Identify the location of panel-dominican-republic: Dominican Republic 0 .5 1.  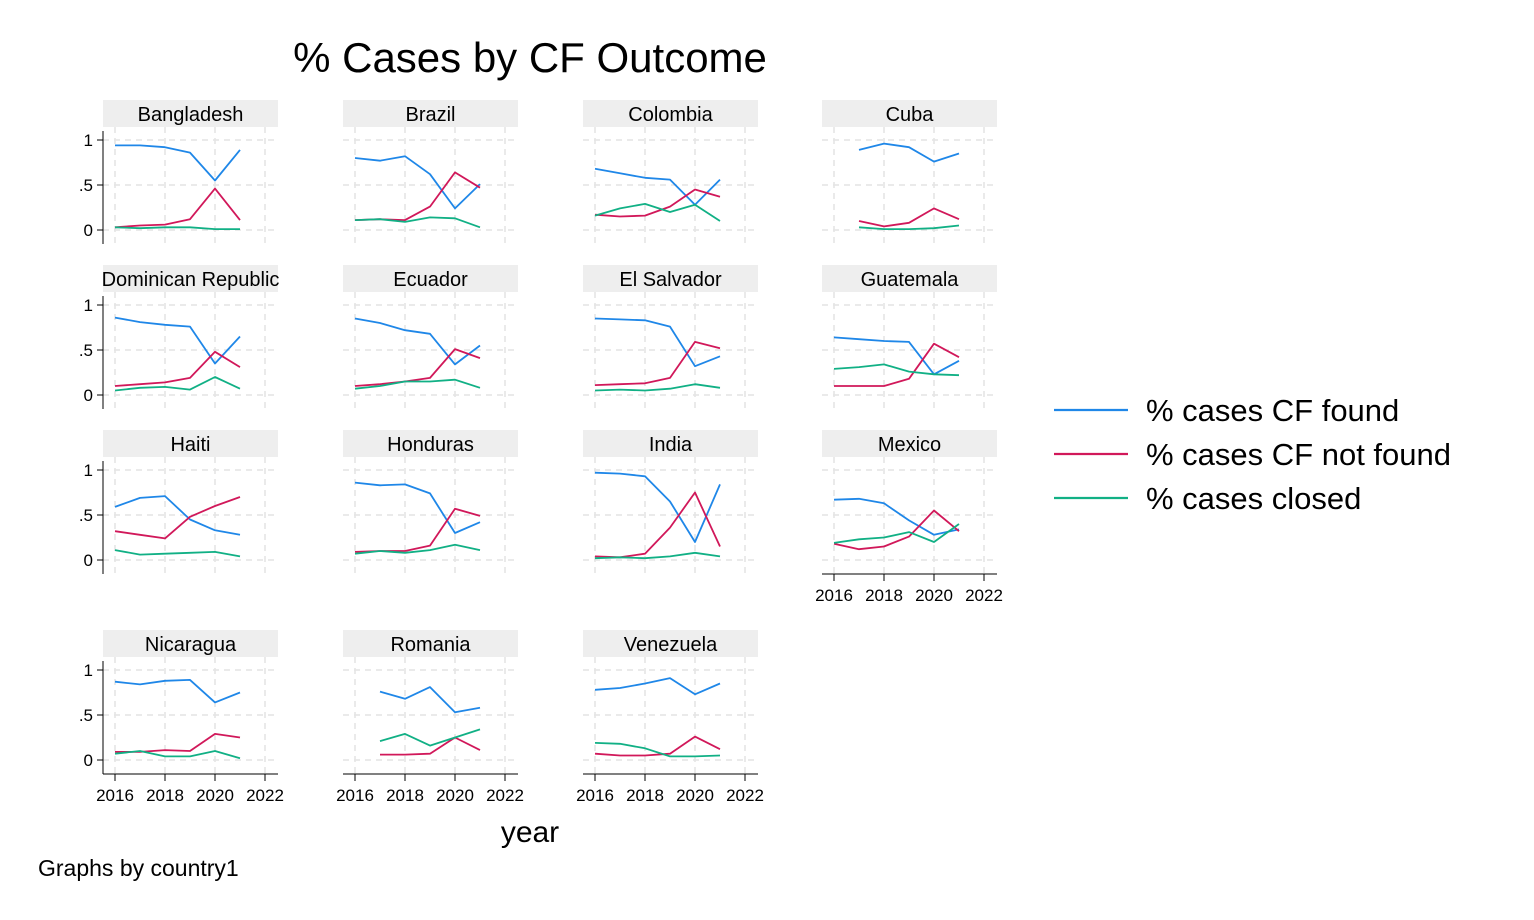
(179, 337).